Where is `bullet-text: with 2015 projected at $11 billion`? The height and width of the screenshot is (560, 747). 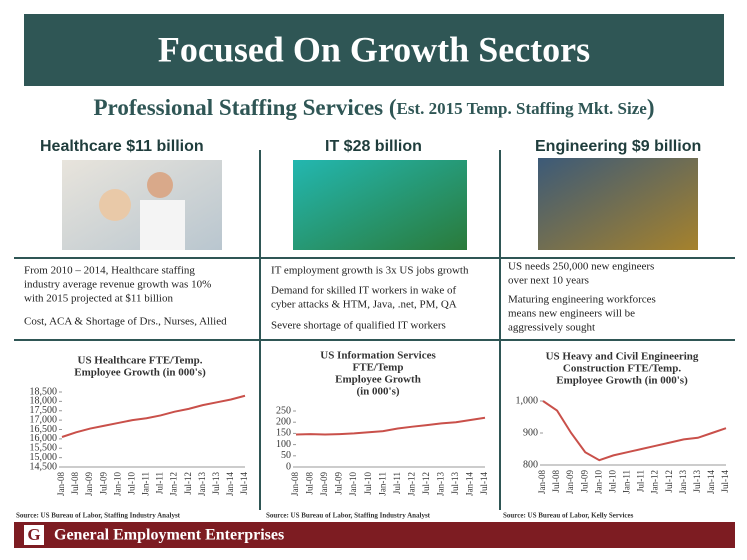
bullet-text: with 2015 projected at $11 billion is located at coordinates (98, 299).